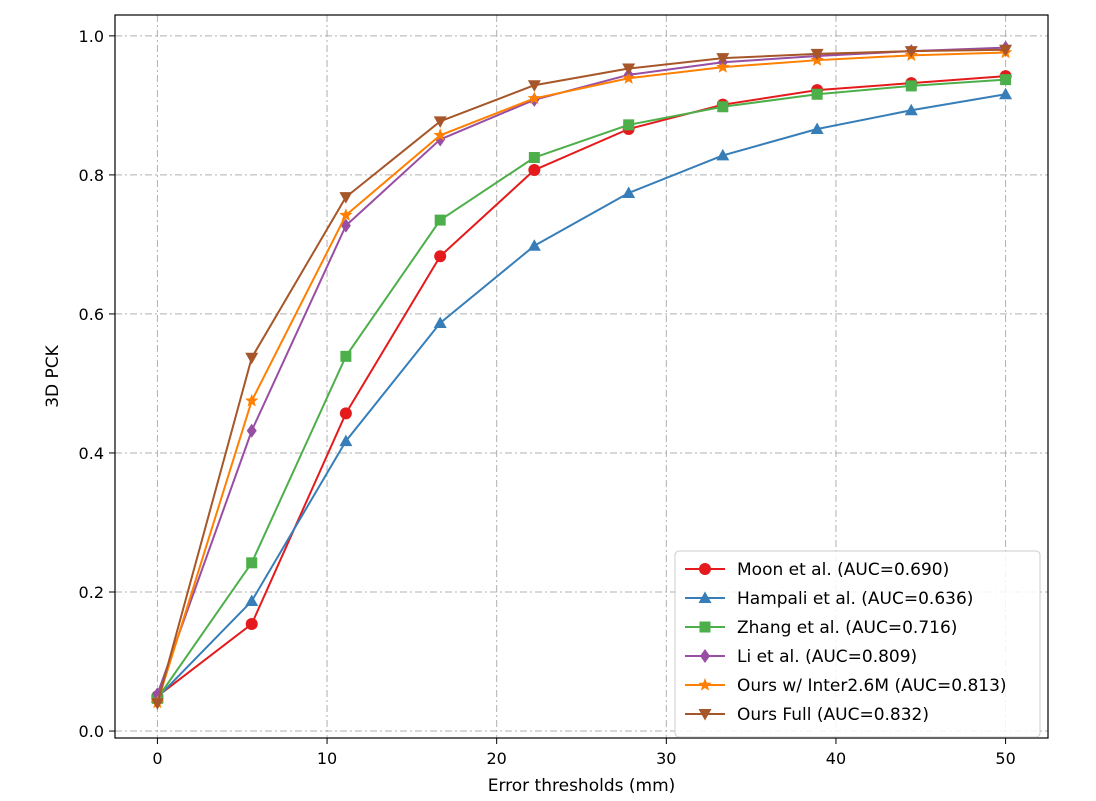 The image size is (1096, 801). What do you see at coordinates (91, 314) in the screenshot?
I see `y-tick-label: 0.6` at bounding box center [91, 314].